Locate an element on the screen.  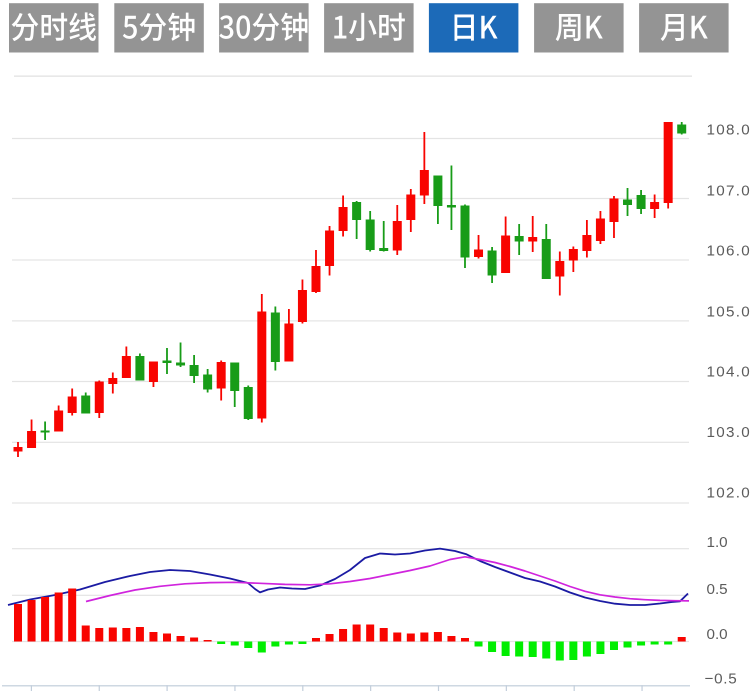
svg-text: 1.0 is located at coordinates (717, 542).